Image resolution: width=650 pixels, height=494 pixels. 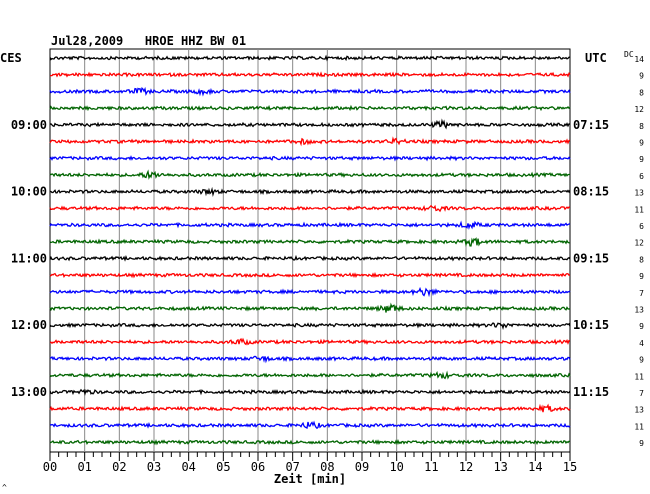 What do you see at coordinates (570, 467) in the screenshot?
I see `x-tick-label: 15` at bounding box center [570, 467].